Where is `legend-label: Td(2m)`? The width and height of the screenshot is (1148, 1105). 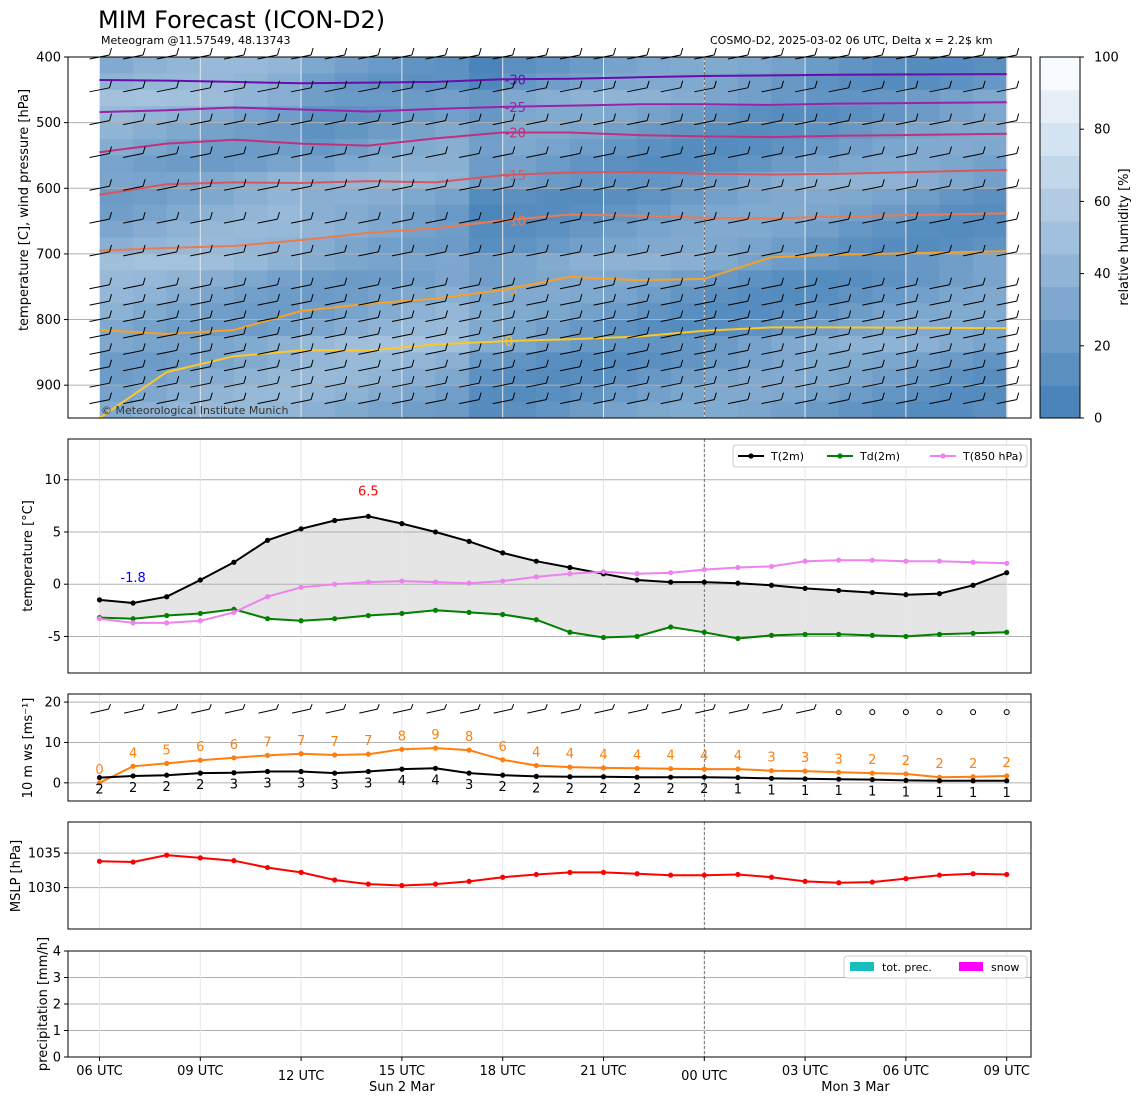 legend-label: Td(2m) is located at coordinates (879, 456).